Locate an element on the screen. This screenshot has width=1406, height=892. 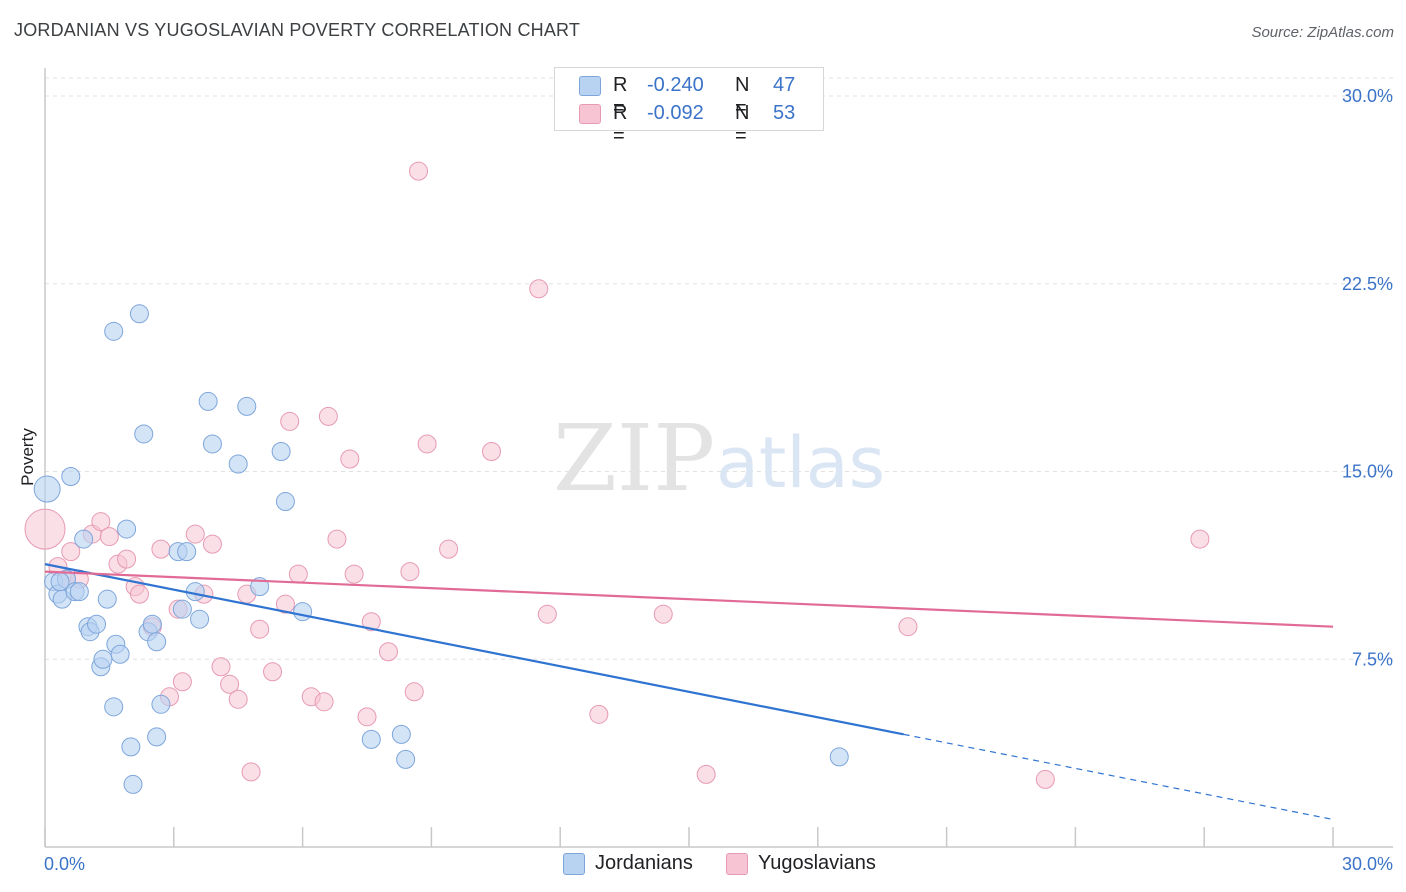
jordanian-trend-extension is located at coordinates (1118, 777).